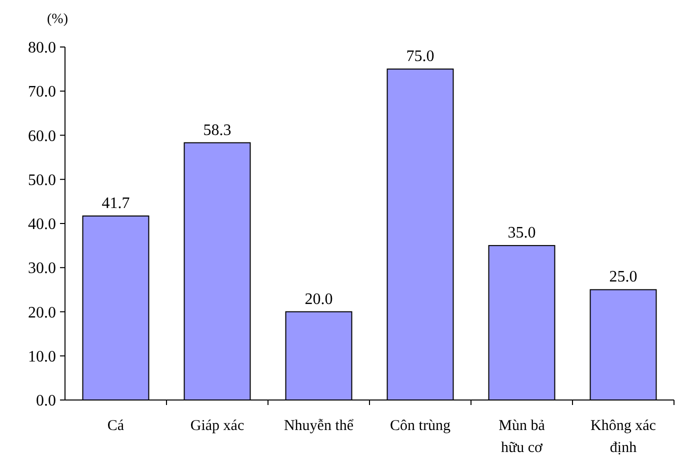  What do you see at coordinates (42, 357) in the screenshot?
I see `y-tick-label: 10.0` at bounding box center [42, 357].